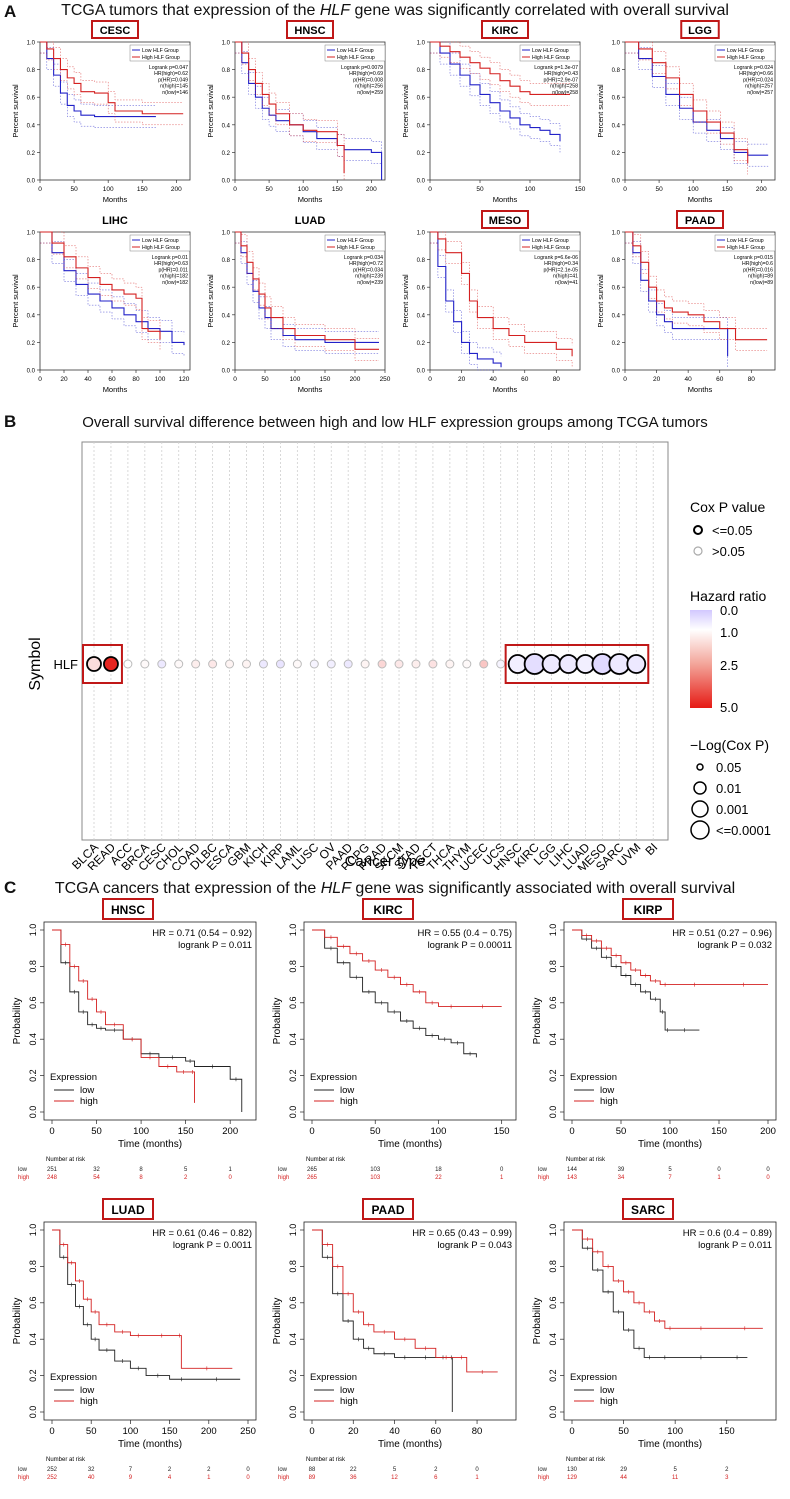 The width and height of the screenshot is (790, 1499). What do you see at coordinates (501, 664) in the screenshot?
I see `bubble-ucs` at bounding box center [501, 664].